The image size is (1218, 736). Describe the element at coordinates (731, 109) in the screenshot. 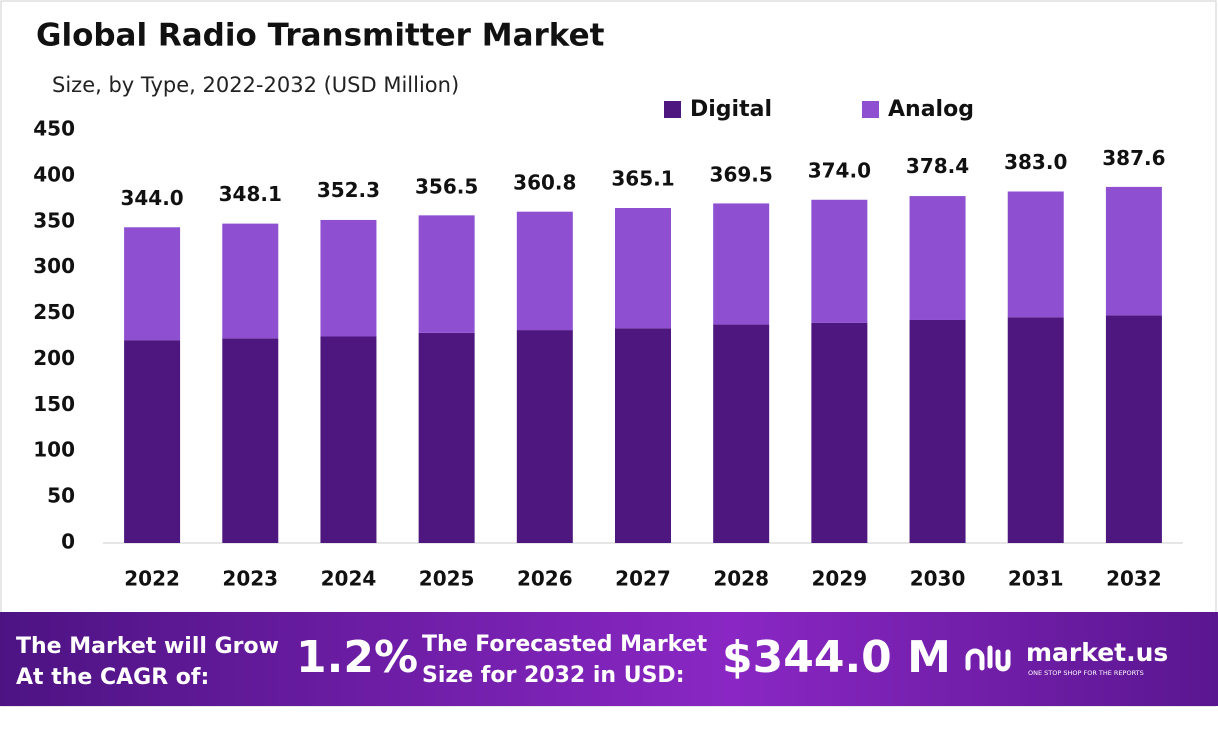

I see `legend-label: Digital` at that location.